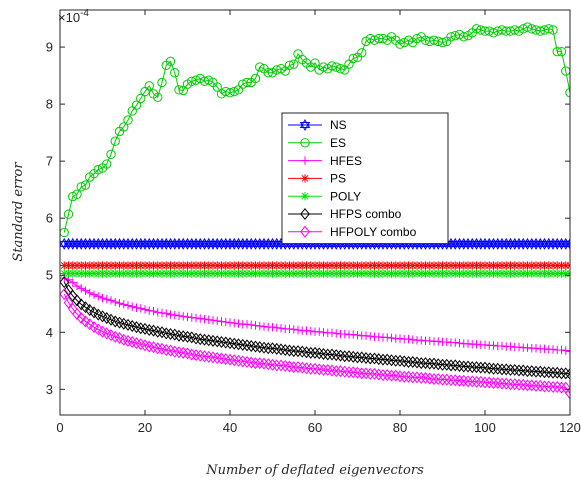 The height and width of the screenshot is (490, 581). I want to click on y-exponent-label: ×10⁻⁴, so click(73, 16).